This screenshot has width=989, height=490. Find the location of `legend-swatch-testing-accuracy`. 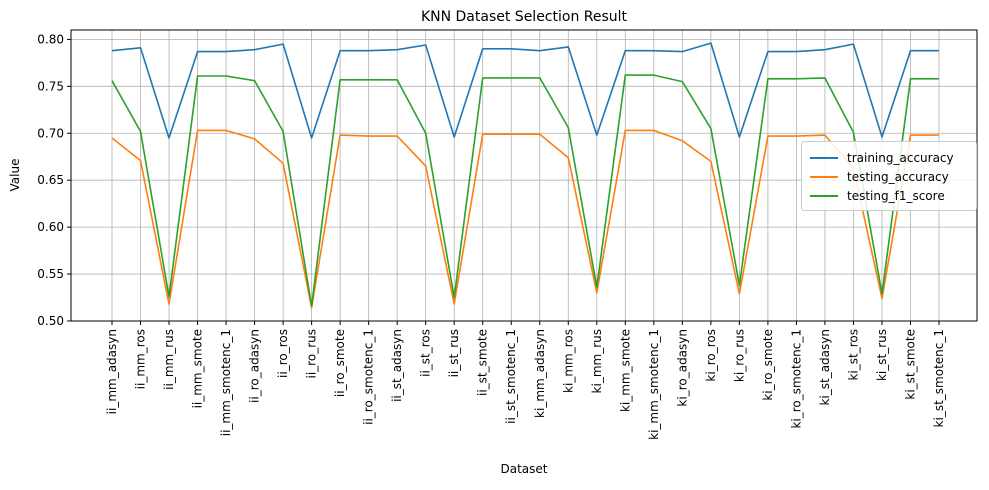

legend-swatch-testing-accuracy is located at coordinates (824, 177).